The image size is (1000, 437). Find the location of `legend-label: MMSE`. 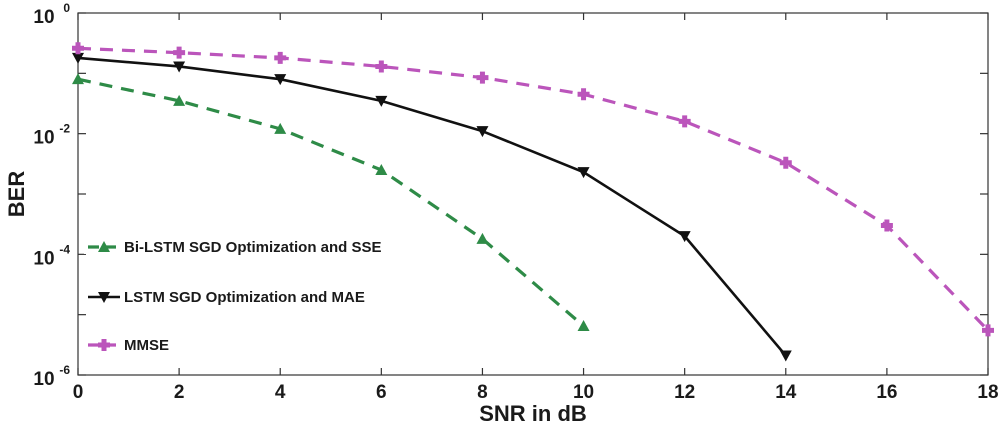

legend-label: MMSE is located at coordinates (146, 345).